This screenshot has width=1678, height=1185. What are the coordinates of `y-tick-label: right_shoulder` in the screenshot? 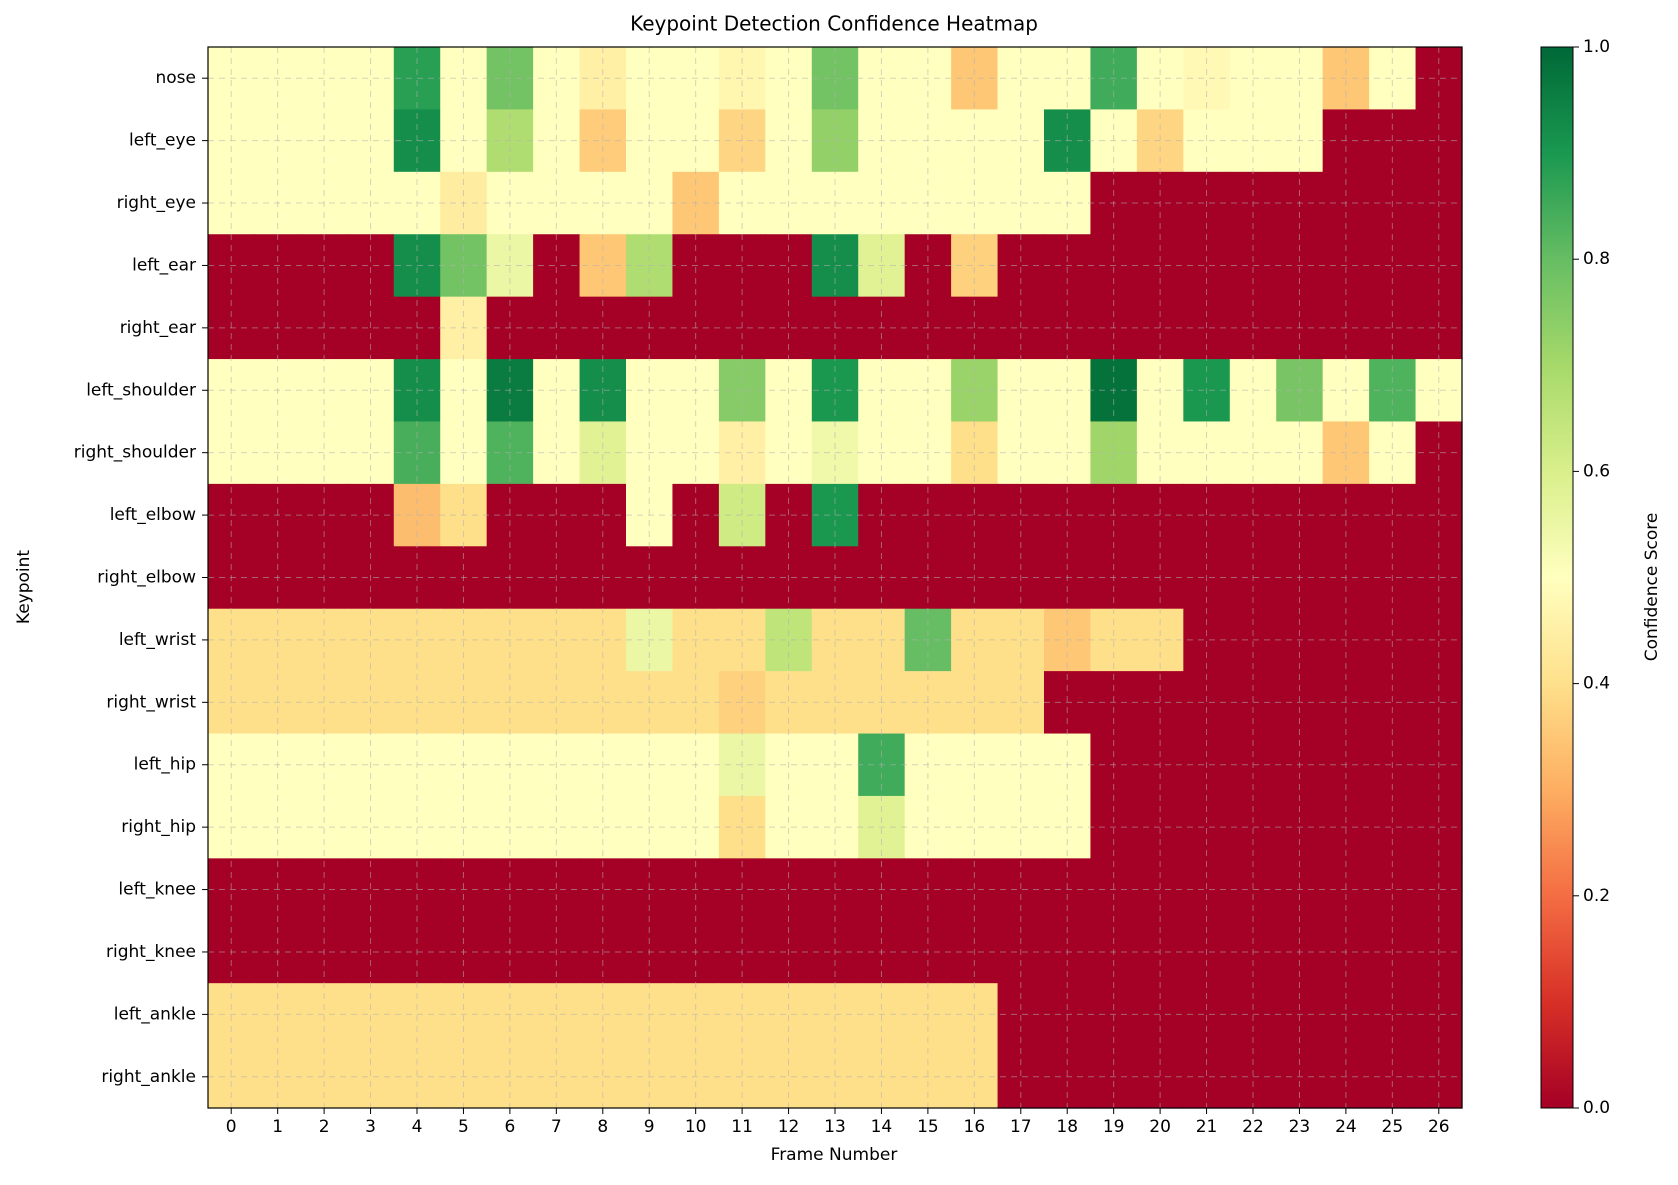 It's located at (135, 453).